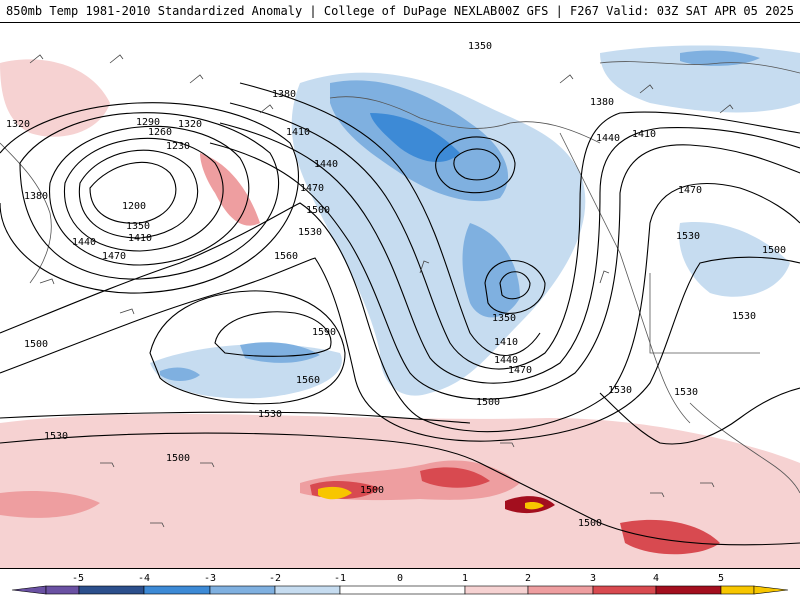  What do you see at coordinates (340, 578) in the screenshot?
I see `legend-tick: -1` at bounding box center [340, 578].